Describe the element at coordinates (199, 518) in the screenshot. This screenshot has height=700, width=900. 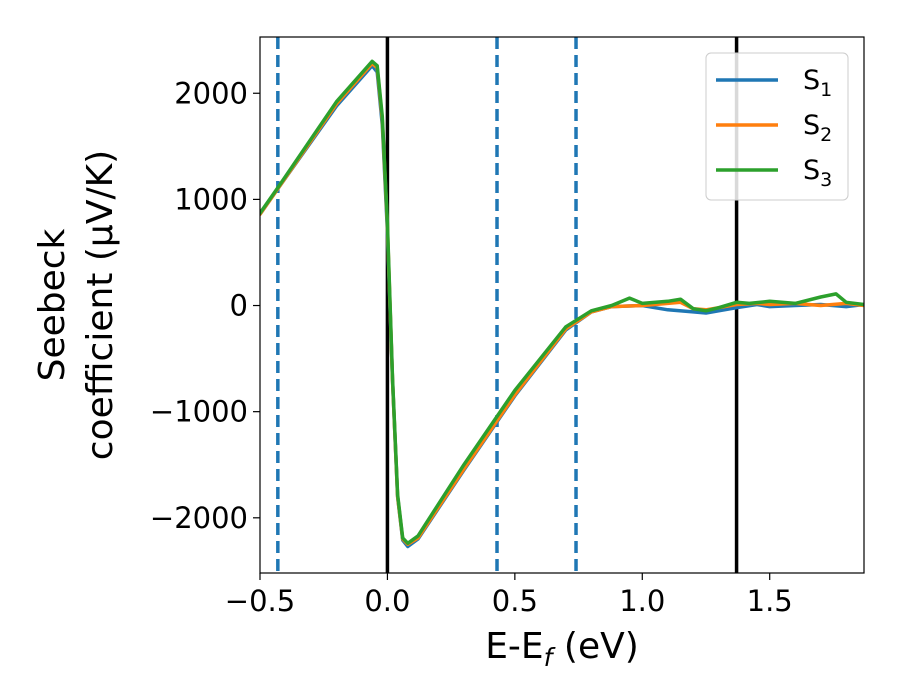
I see `y-tick-label: −2000` at that location.